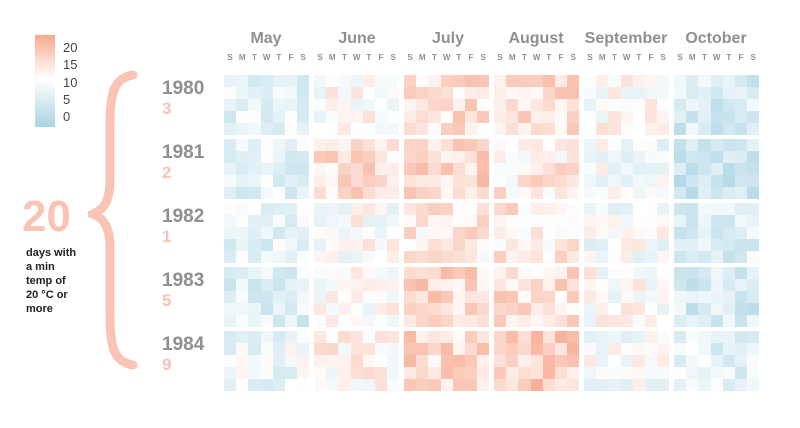 The width and height of the screenshot is (800, 428). Describe the element at coordinates (332, 57) in the screenshot. I see `weekday-letter: M` at that location.